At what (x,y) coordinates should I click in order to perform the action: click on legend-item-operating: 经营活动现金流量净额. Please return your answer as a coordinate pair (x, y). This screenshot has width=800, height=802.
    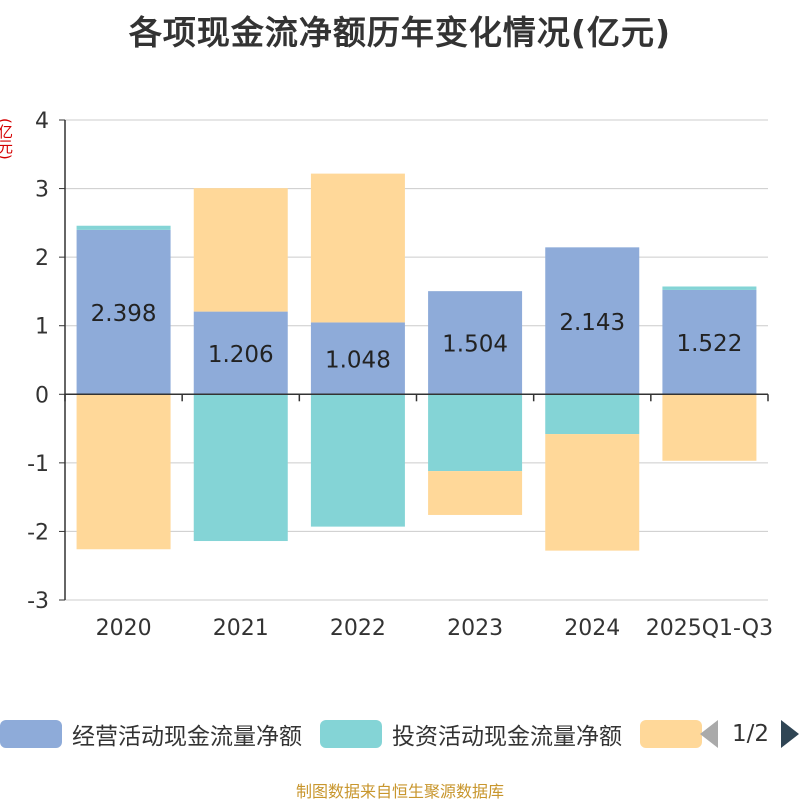
    Looking at the image, I should click on (151, 734).